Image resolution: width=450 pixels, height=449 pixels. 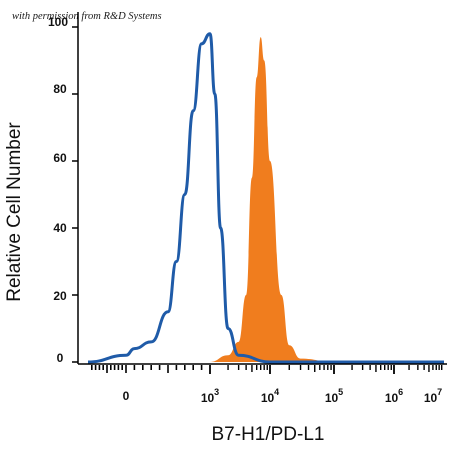 I want to click on y-tick-label-40: 40, so click(x=60, y=228).